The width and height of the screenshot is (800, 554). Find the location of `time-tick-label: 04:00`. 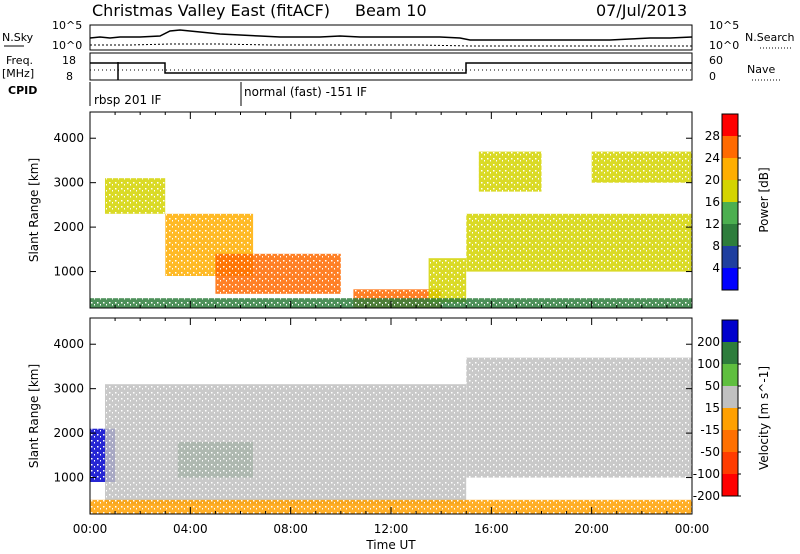

time-tick-label: 04:00 is located at coordinates (190, 529).